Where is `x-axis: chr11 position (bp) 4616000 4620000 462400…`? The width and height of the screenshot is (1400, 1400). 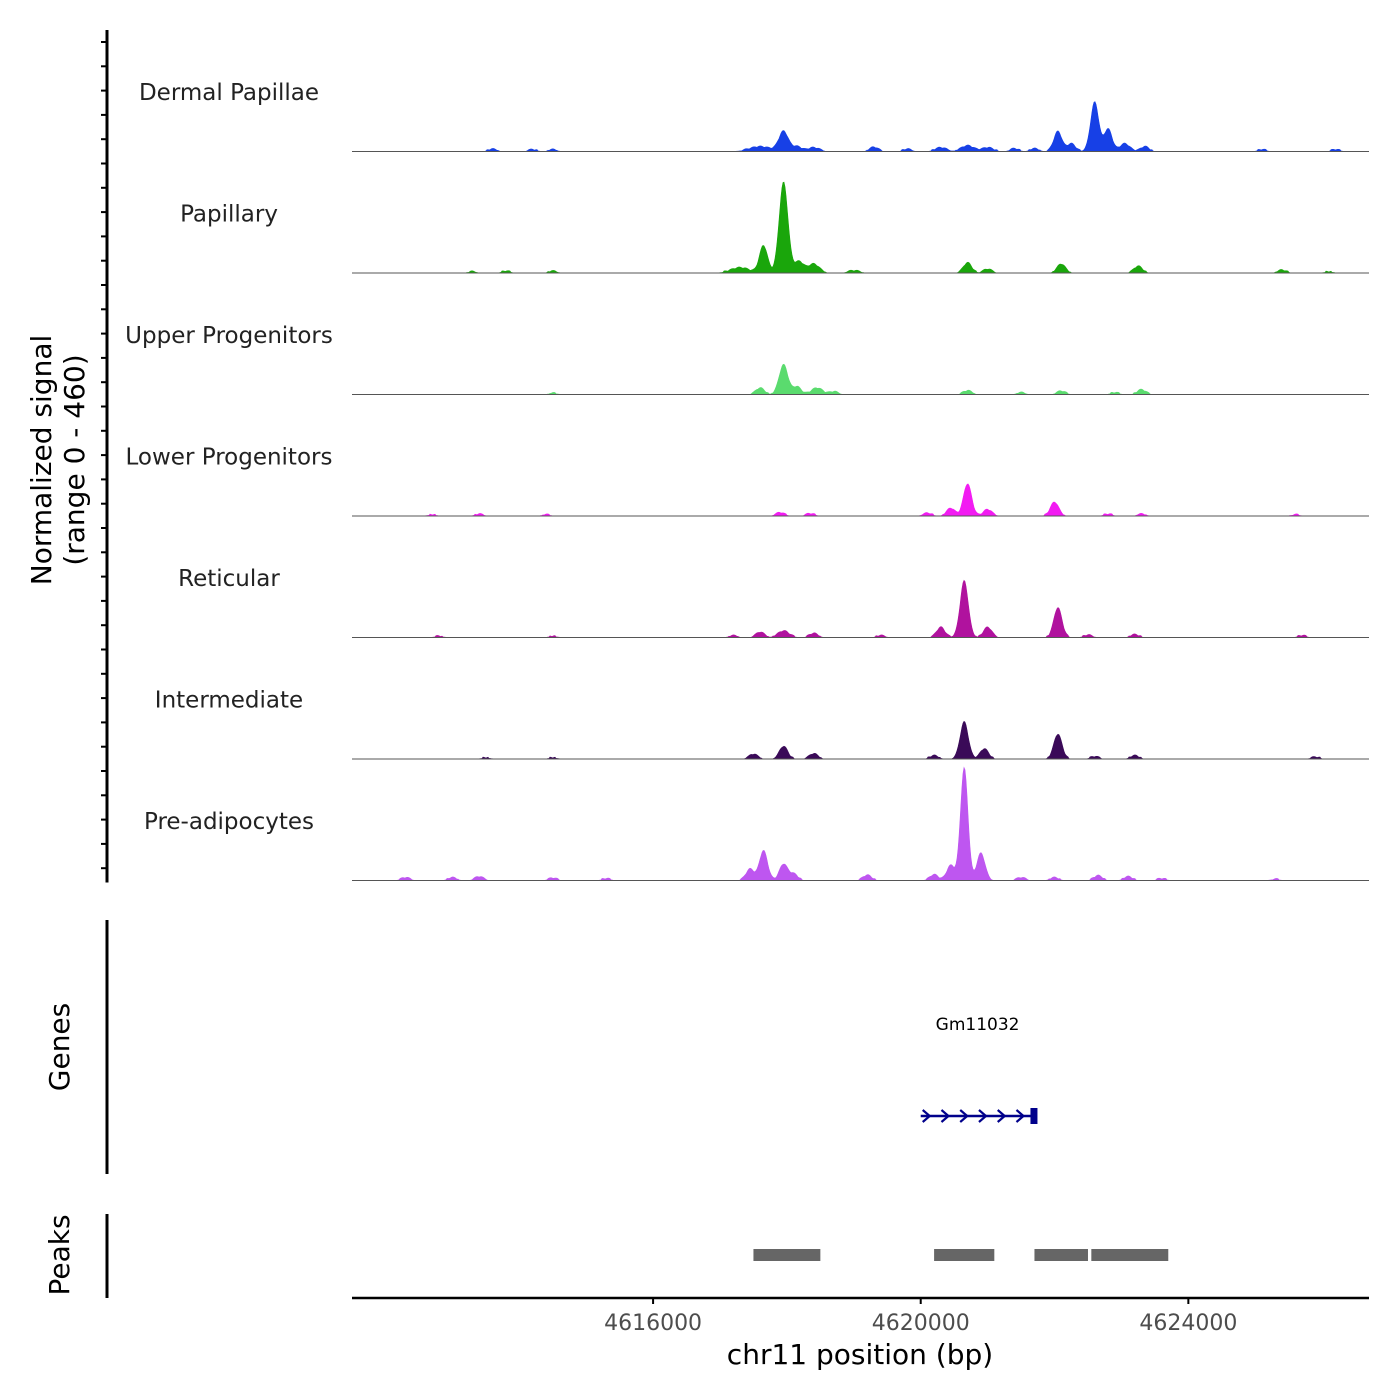 x-axis: chr11 position (bp) 4616000 4620000 462400… is located at coordinates (860, 1333).